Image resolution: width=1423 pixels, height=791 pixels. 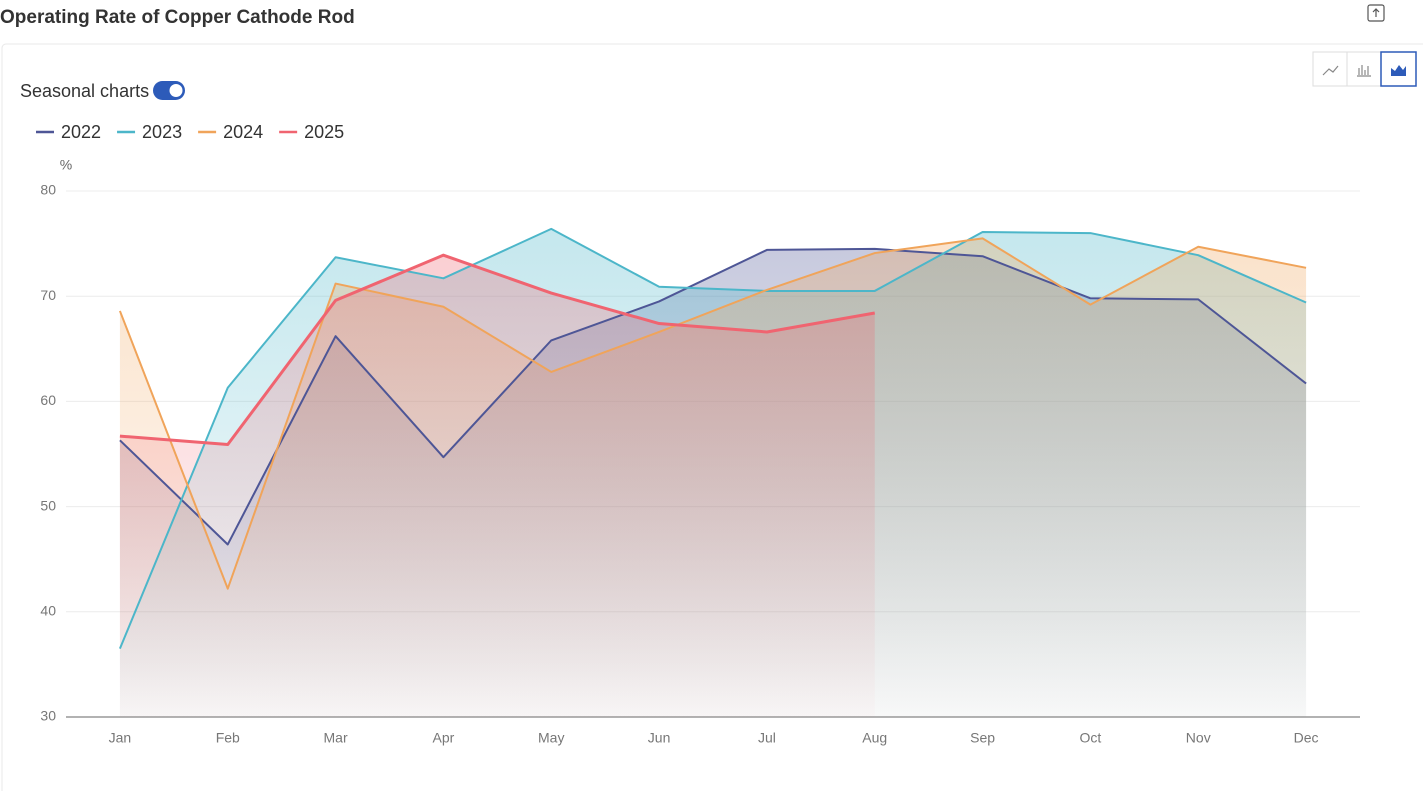 I want to click on legend-label: 2022, so click(x=81, y=132).